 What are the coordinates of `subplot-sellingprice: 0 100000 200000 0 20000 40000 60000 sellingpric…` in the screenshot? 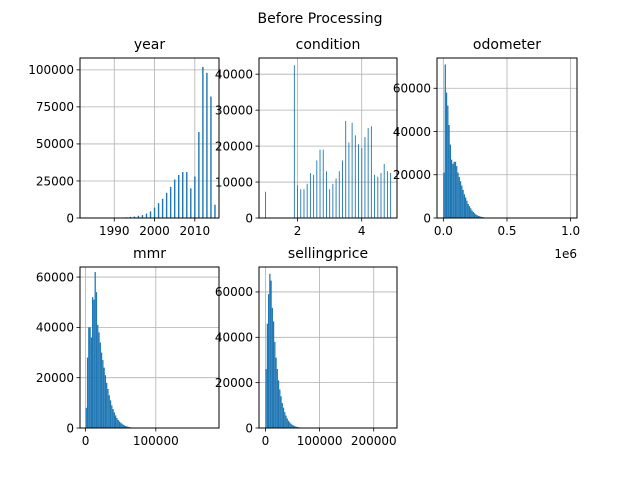 It's located at (306, 347).